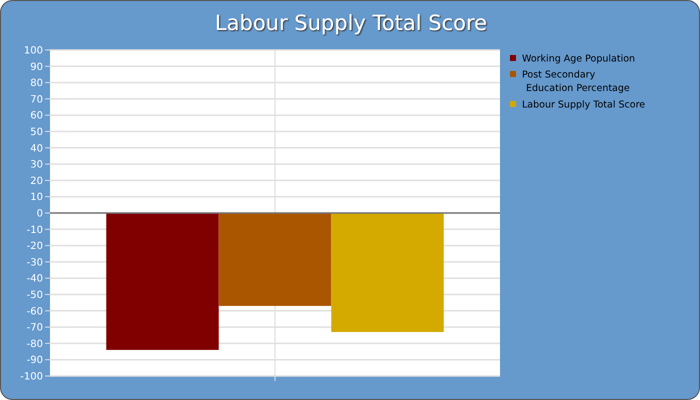 This screenshot has width=700, height=400. What do you see at coordinates (36, 132) in the screenshot?
I see `y-tick-label: 50` at bounding box center [36, 132].